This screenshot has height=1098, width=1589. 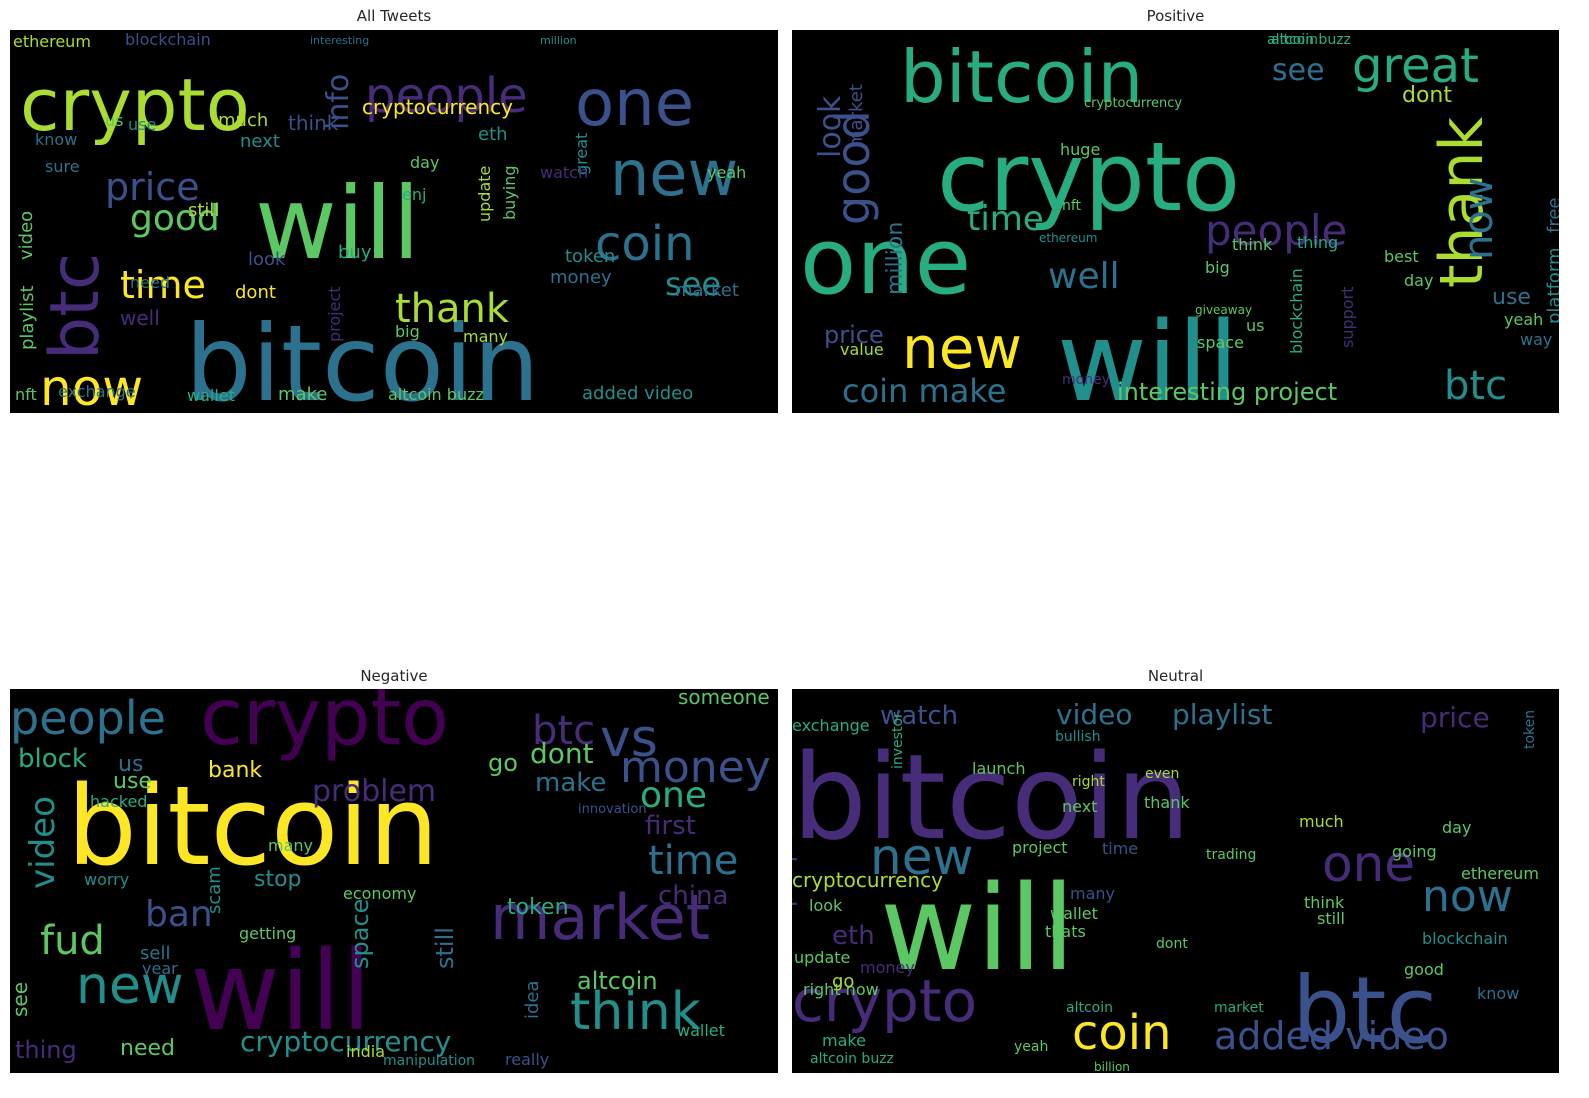 What do you see at coordinates (1401, 256) in the screenshot?
I see `word-best: best` at bounding box center [1401, 256].